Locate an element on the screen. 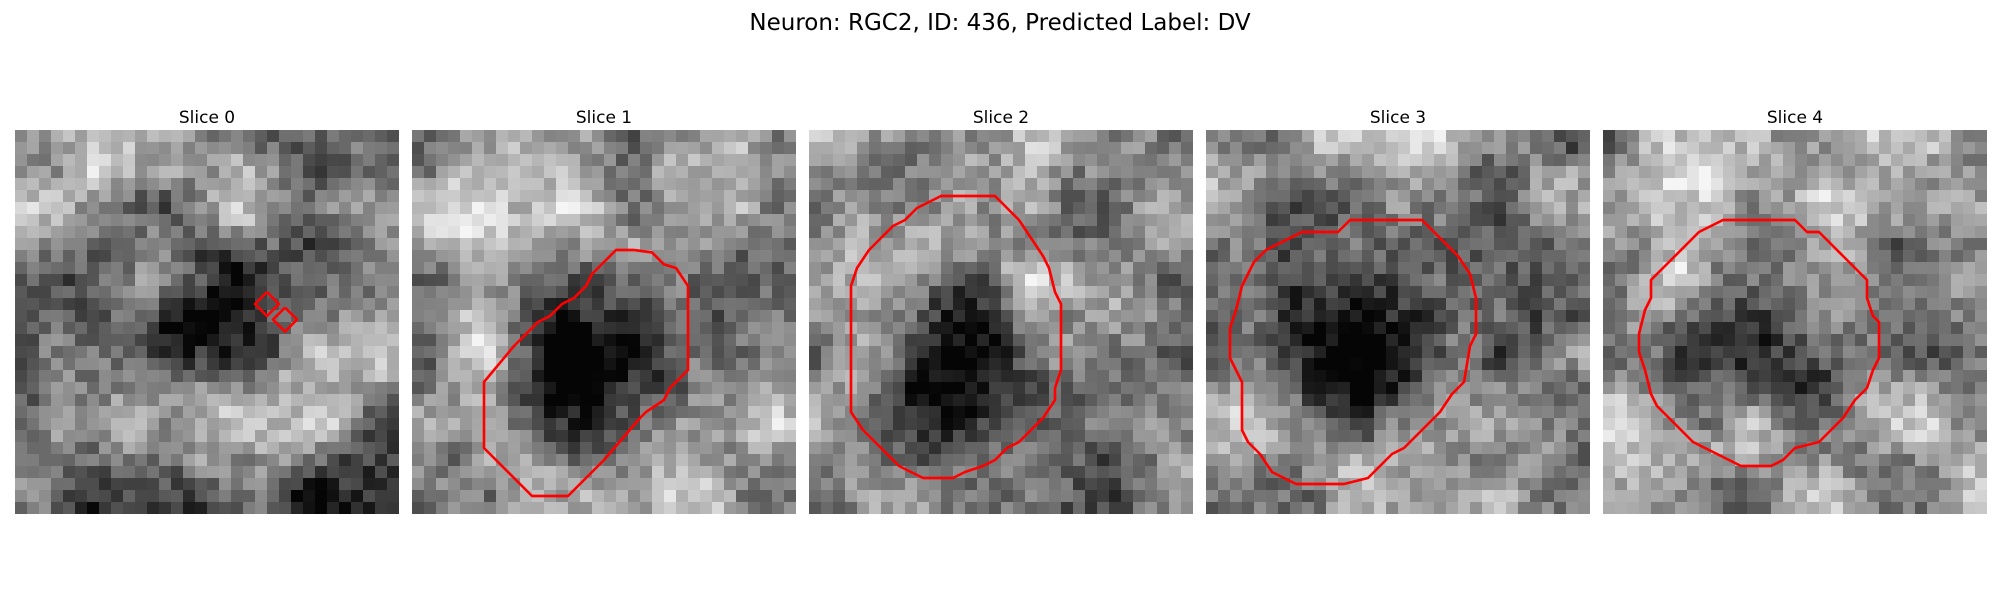 Image resolution: width=2000 pixels, height=600 pixels. slice-0-pixel-grid is located at coordinates (207, 322).